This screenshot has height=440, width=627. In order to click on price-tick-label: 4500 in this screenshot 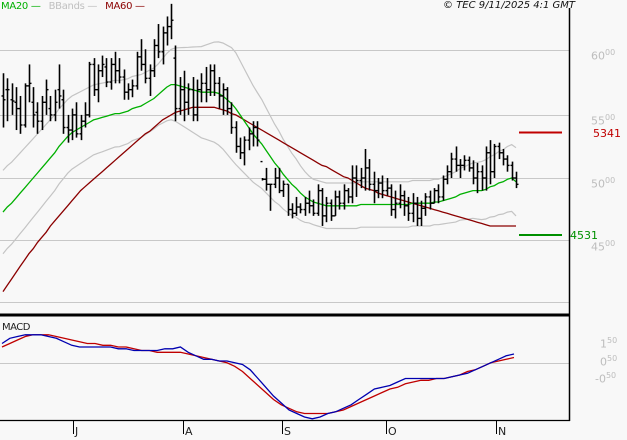, I will do `click(603, 246)`.